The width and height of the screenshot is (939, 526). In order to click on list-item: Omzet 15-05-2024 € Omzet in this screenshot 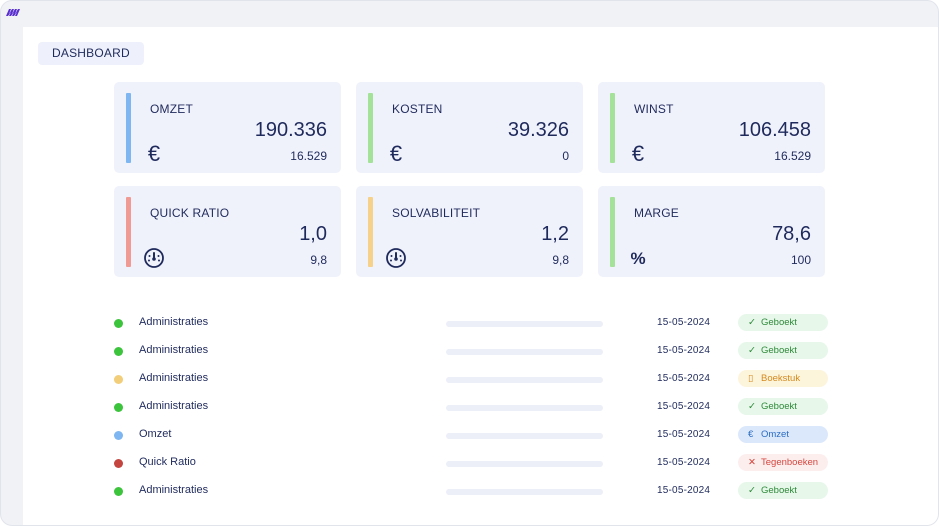, I will do `click(471, 435)`.